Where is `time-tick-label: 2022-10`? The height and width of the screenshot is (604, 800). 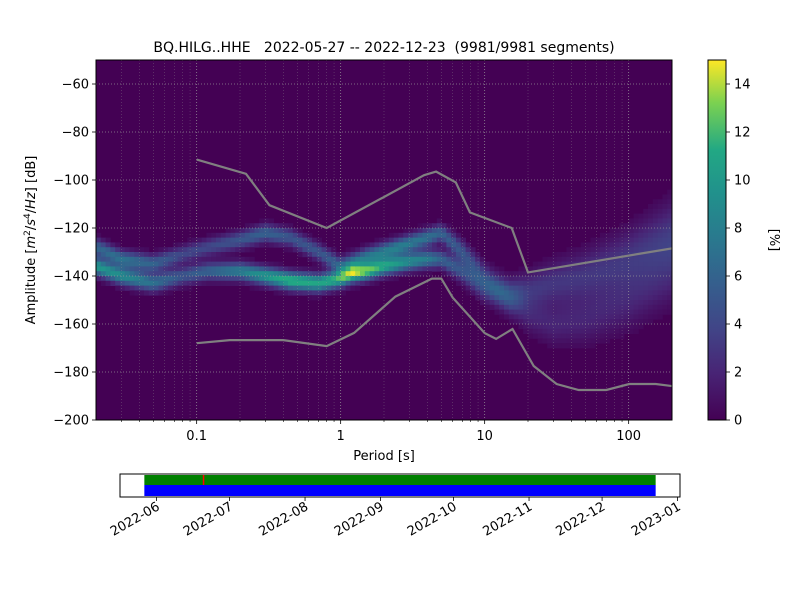
time-tick-label: 2022-10 is located at coordinates (432, 519).